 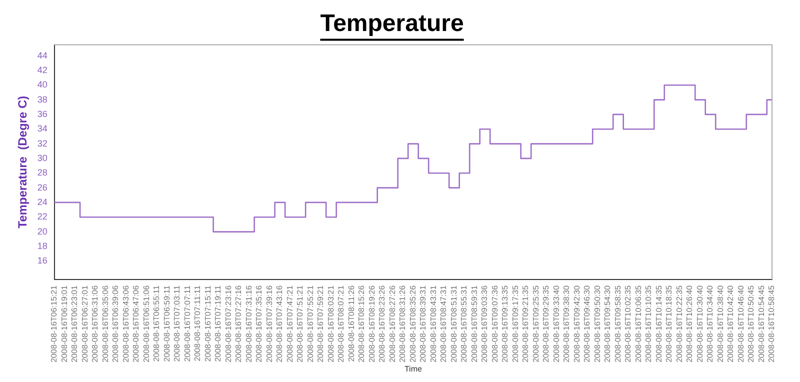 What do you see at coordinates (341, 323) in the screenshot?
I see `x-tick-label: 2008-08-16T08:07:21` at bounding box center [341, 323].